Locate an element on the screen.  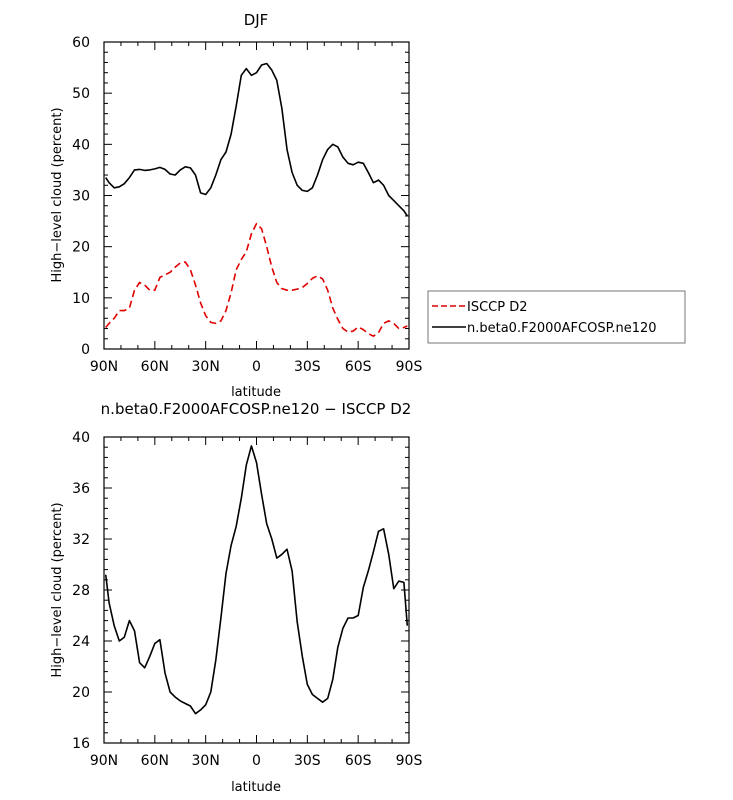
chart-title: DJF is located at coordinates (256, 20).